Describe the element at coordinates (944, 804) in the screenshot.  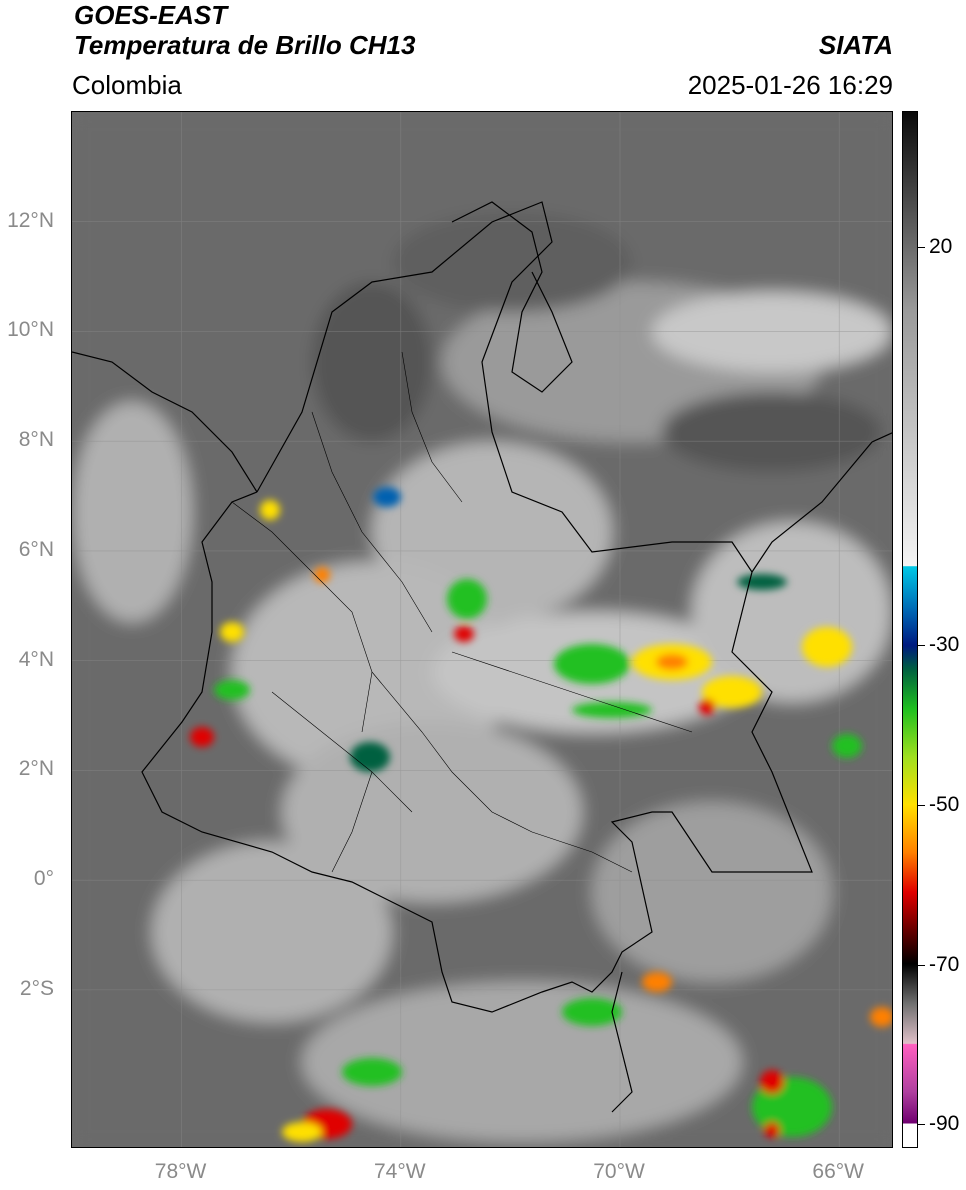
I see `colorbar-tick-label: -50` at that location.